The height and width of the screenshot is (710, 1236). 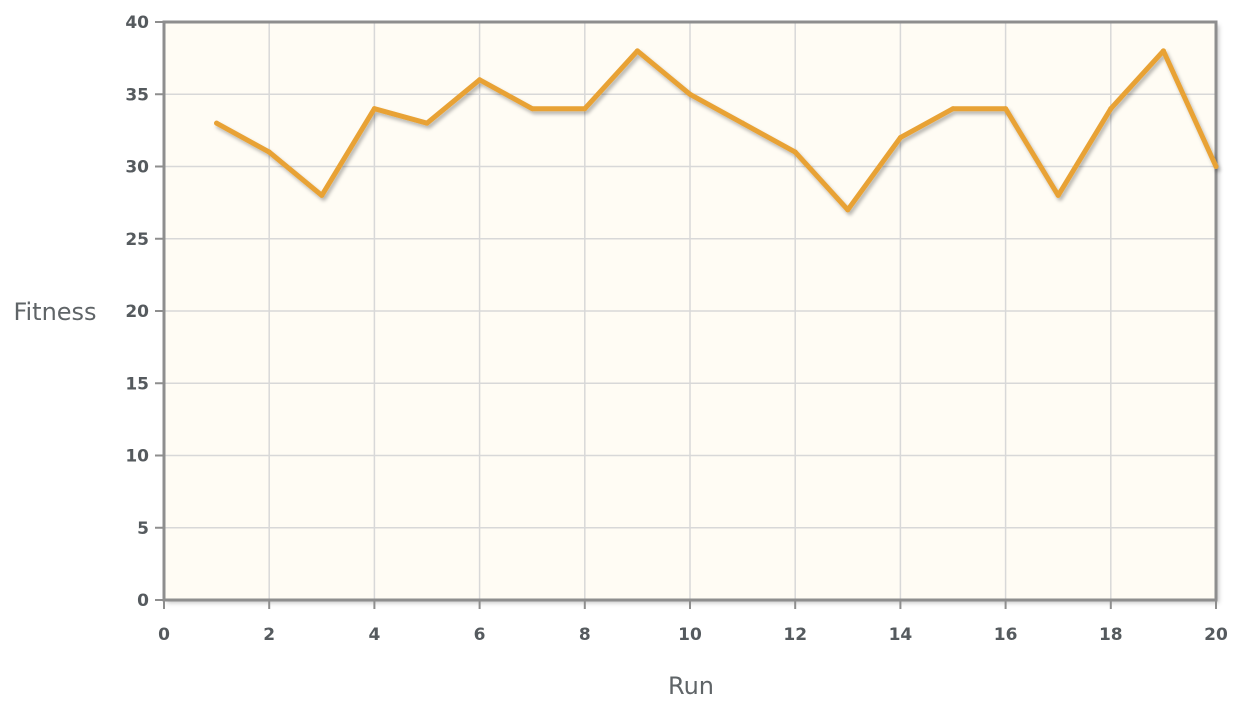 I want to click on x-tick-label: 10, so click(x=690, y=635).